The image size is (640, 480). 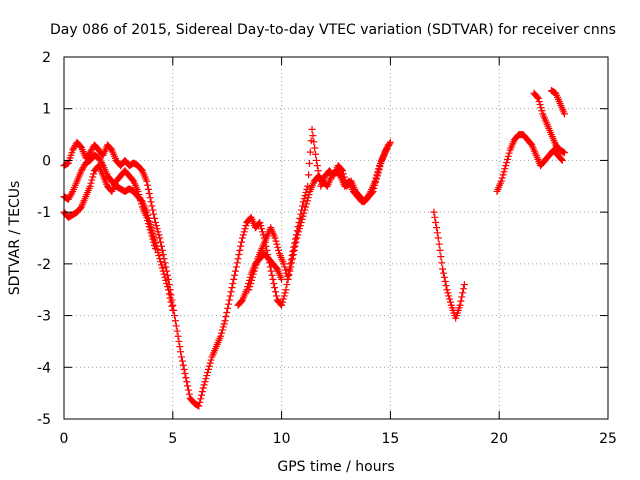 What do you see at coordinates (44, 368) in the screenshot?
I see `y-tick-label: -4` at bounding box center [44, 368].